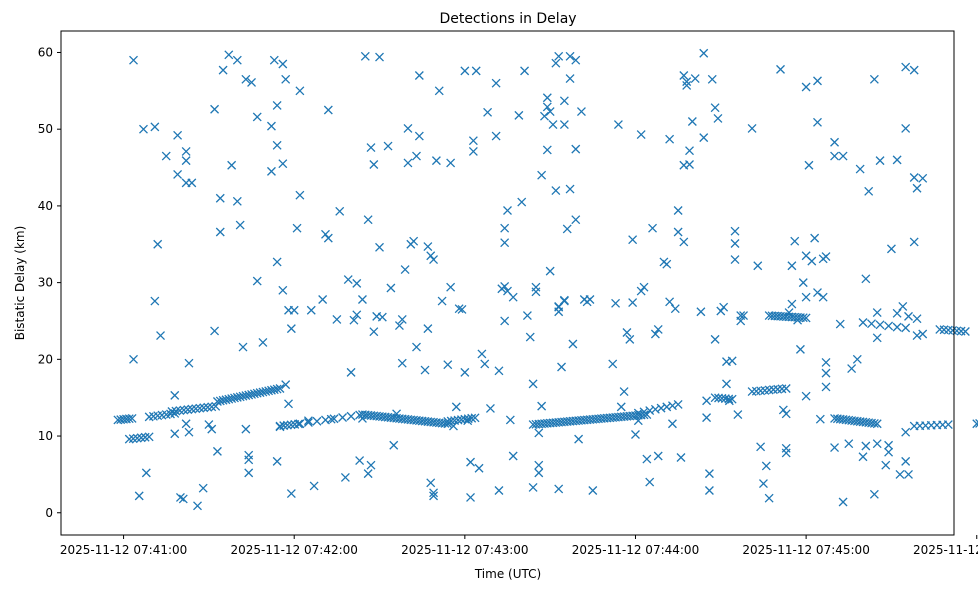 Image resolution: width=978 pixels, height=594 pixels. What do you see at coordinates (49, 282) in the screenshot?
I see `y-axis-ticks: 0 10 20 30 40 50 60` at bounding box center [49, 282].